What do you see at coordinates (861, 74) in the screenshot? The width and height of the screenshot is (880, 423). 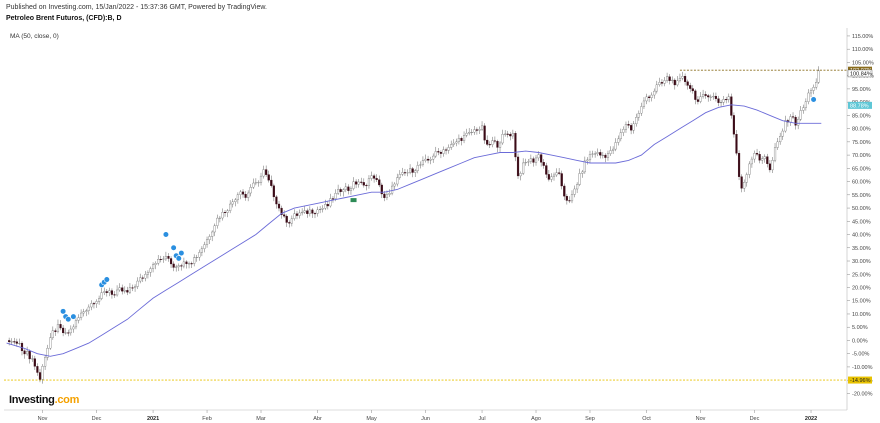 I see `badge-label-current: 100.84%` at bounding box center [861, 74].